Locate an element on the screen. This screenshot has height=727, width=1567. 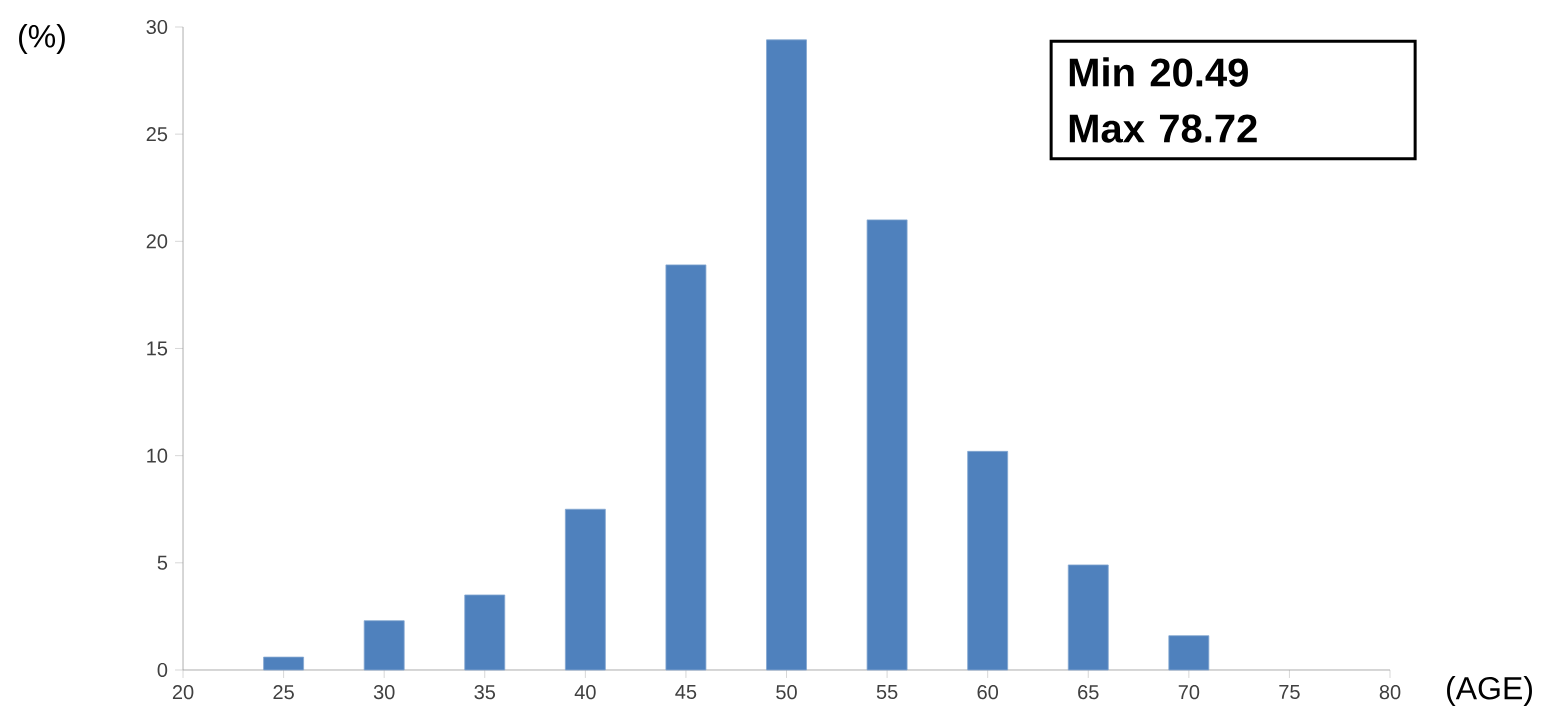
annotation: Max 78.72 is located at coordinates (1163, 128).